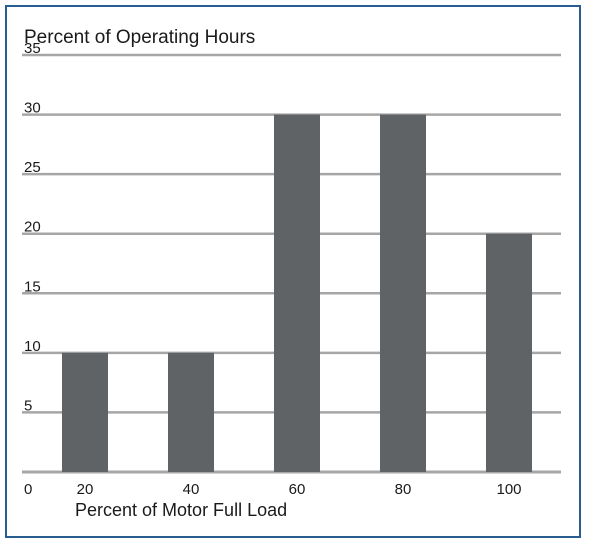  What do you see at coordinates (403, 489) in the screenshot?
I see `x-tick-label: 80` at bounding box center [403, 489].